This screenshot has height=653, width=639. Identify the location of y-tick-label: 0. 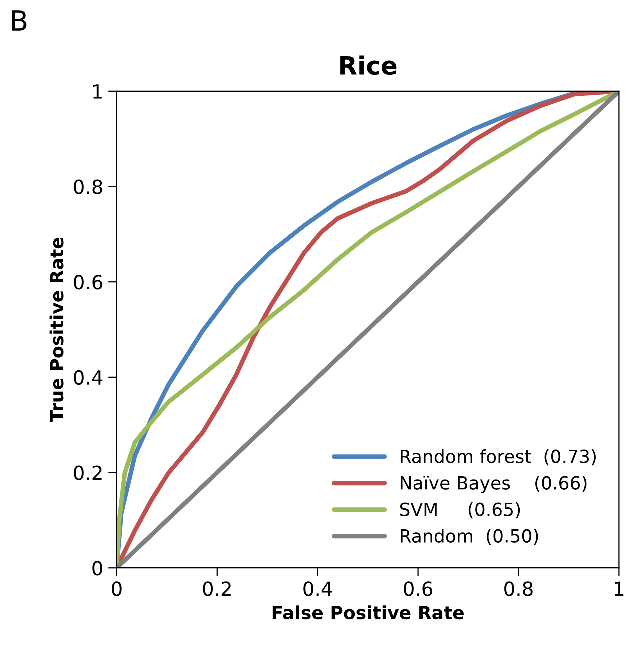
(97, 568).